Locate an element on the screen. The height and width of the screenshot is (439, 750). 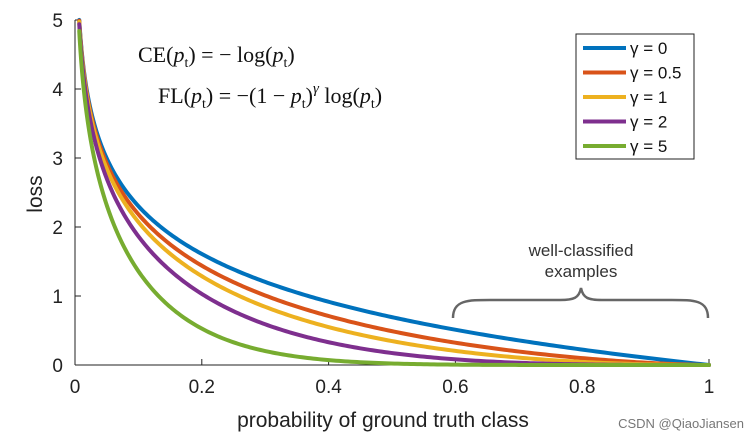
brace-label-line1: well-classified is located at coordinates (581, 250).